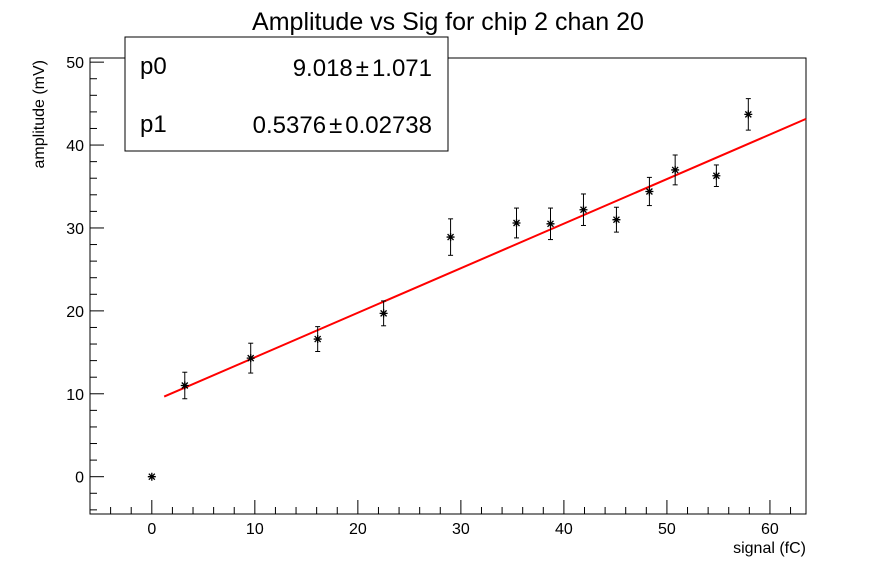 Image resolution: width=896 pixels, height=572 pixels. Describe the element at coordinates (769, 548) in the screenshot. I see `x-axis-label: signal (fC)` at that location.